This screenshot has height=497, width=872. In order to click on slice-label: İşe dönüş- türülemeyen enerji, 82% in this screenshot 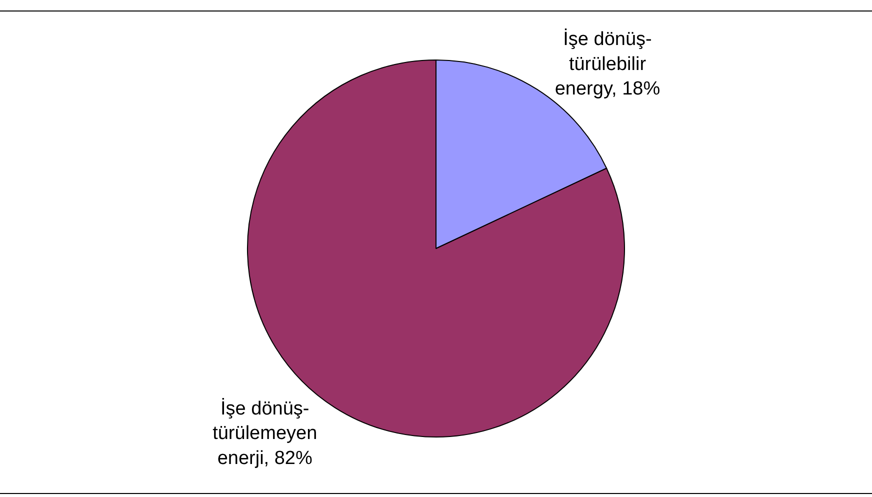, I will do `click(265, 433)`.